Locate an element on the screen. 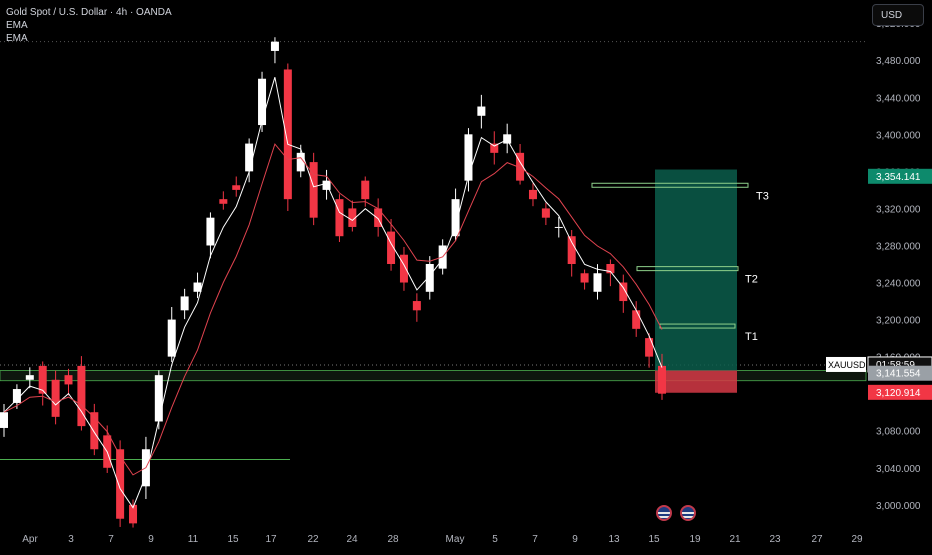 This screenshot has height=555, width=932. target-label-t1: T1 is located at coordinates (751, 337).